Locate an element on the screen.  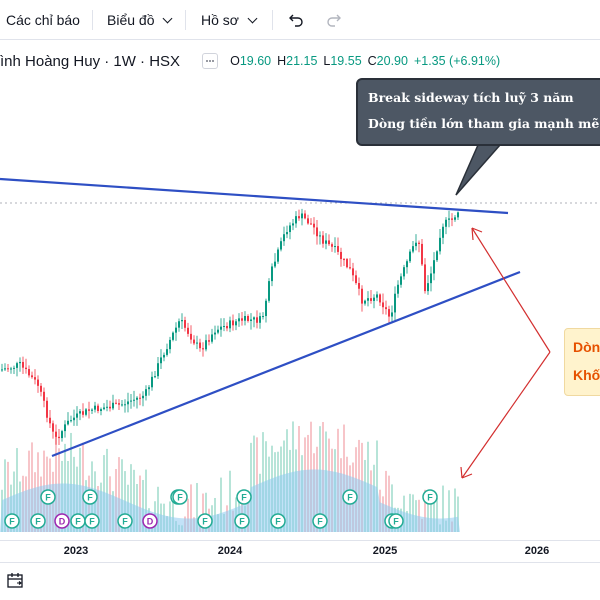
open-value: 19.60 is located at coordinates (255, 61).